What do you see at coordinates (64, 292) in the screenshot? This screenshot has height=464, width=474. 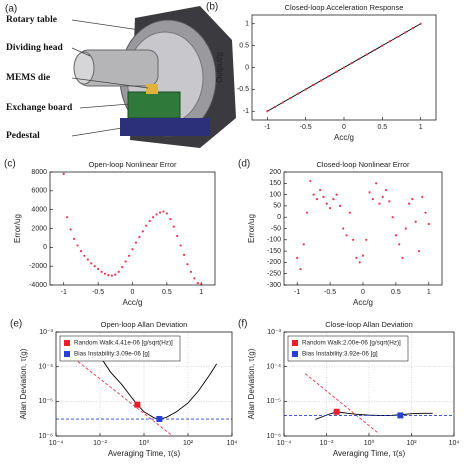 I see `x-tick-label: -1` at bounding box center [64, 292].